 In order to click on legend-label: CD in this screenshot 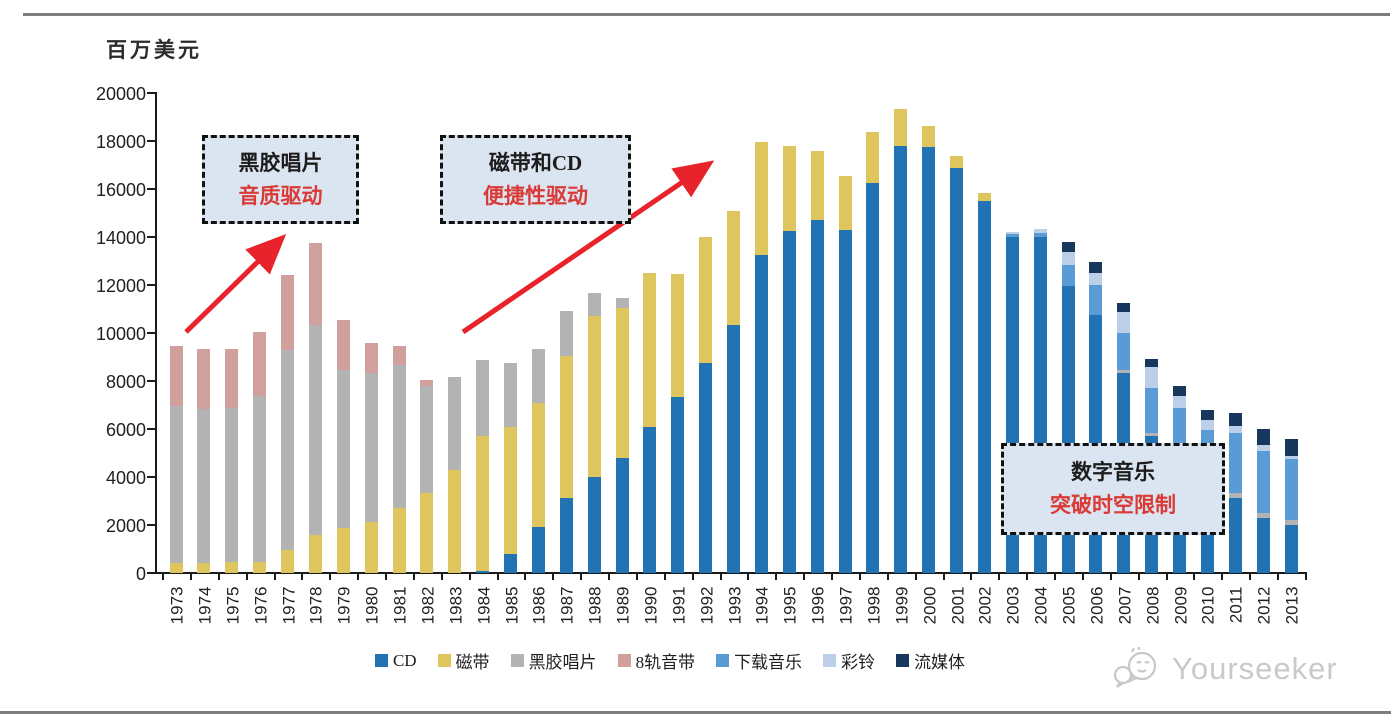, I will do `click(404, 660)`.